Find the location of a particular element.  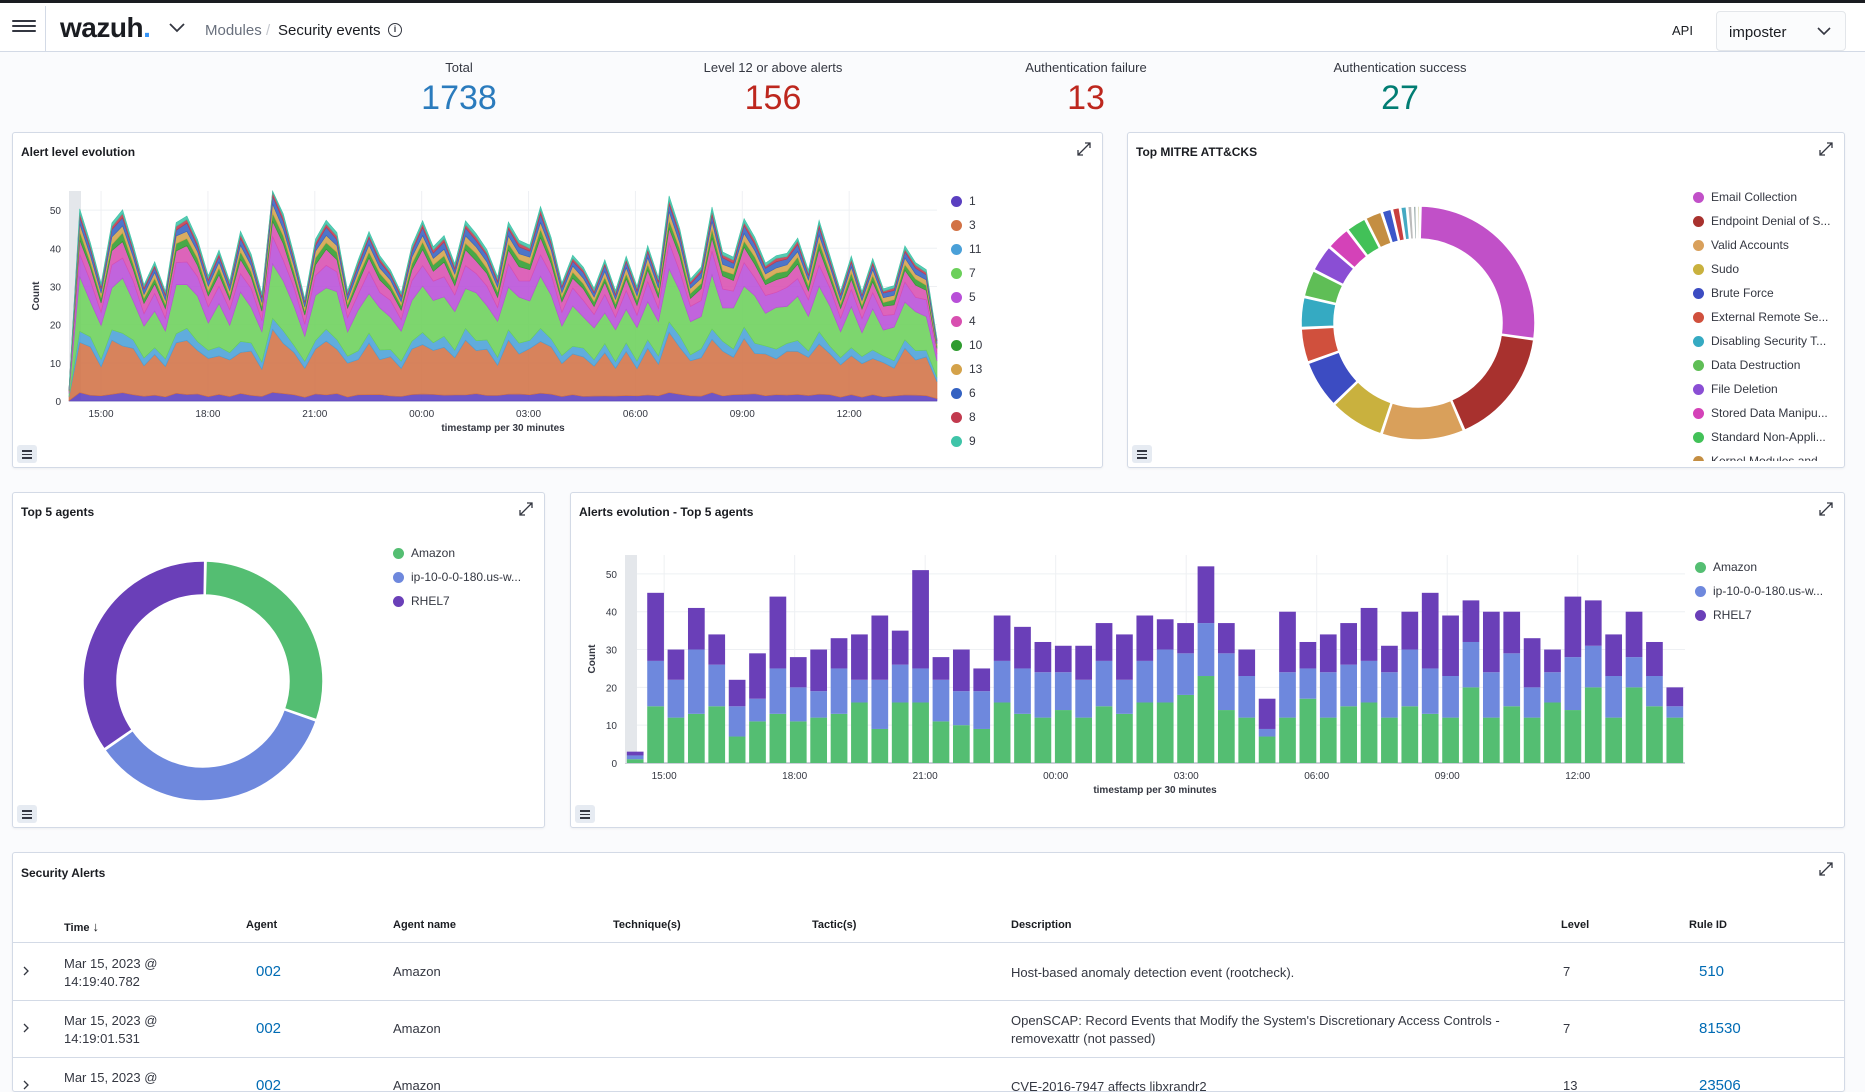

legend-item: Email Collection is located at coordinates (1765, 201).